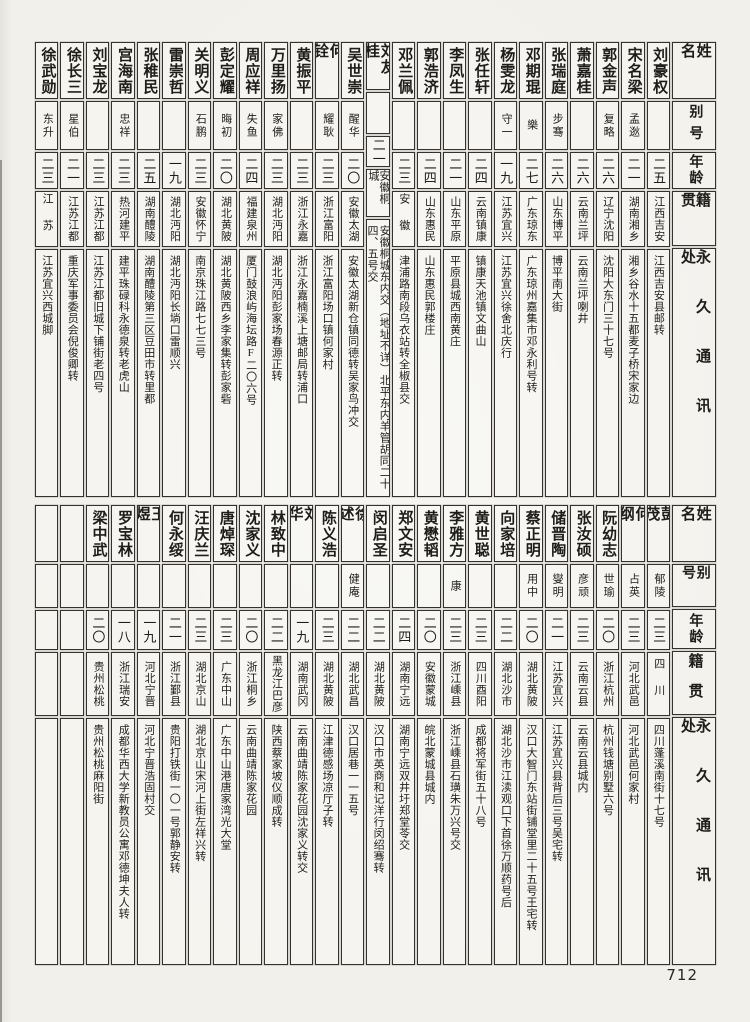 The image size is (750, 1022). What do you see at coordinates (352, 841) in the screenshot?
I see `address-cell: 汉口居巷一一五号` at bounding box center [352, 841].